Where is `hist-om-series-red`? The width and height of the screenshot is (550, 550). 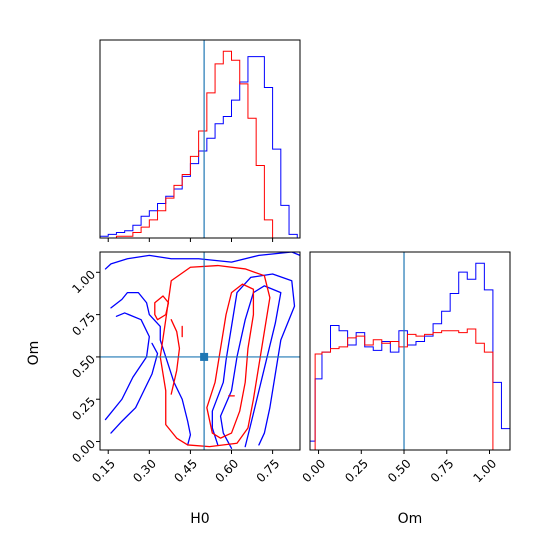
hist-om-series-red is located at coordinates (410, 389).